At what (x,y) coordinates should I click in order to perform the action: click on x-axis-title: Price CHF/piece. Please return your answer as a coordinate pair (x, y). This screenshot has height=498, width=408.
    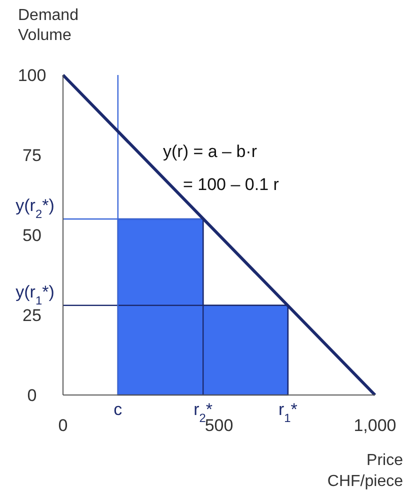
    Looking at the image, I should click on (365, 471).